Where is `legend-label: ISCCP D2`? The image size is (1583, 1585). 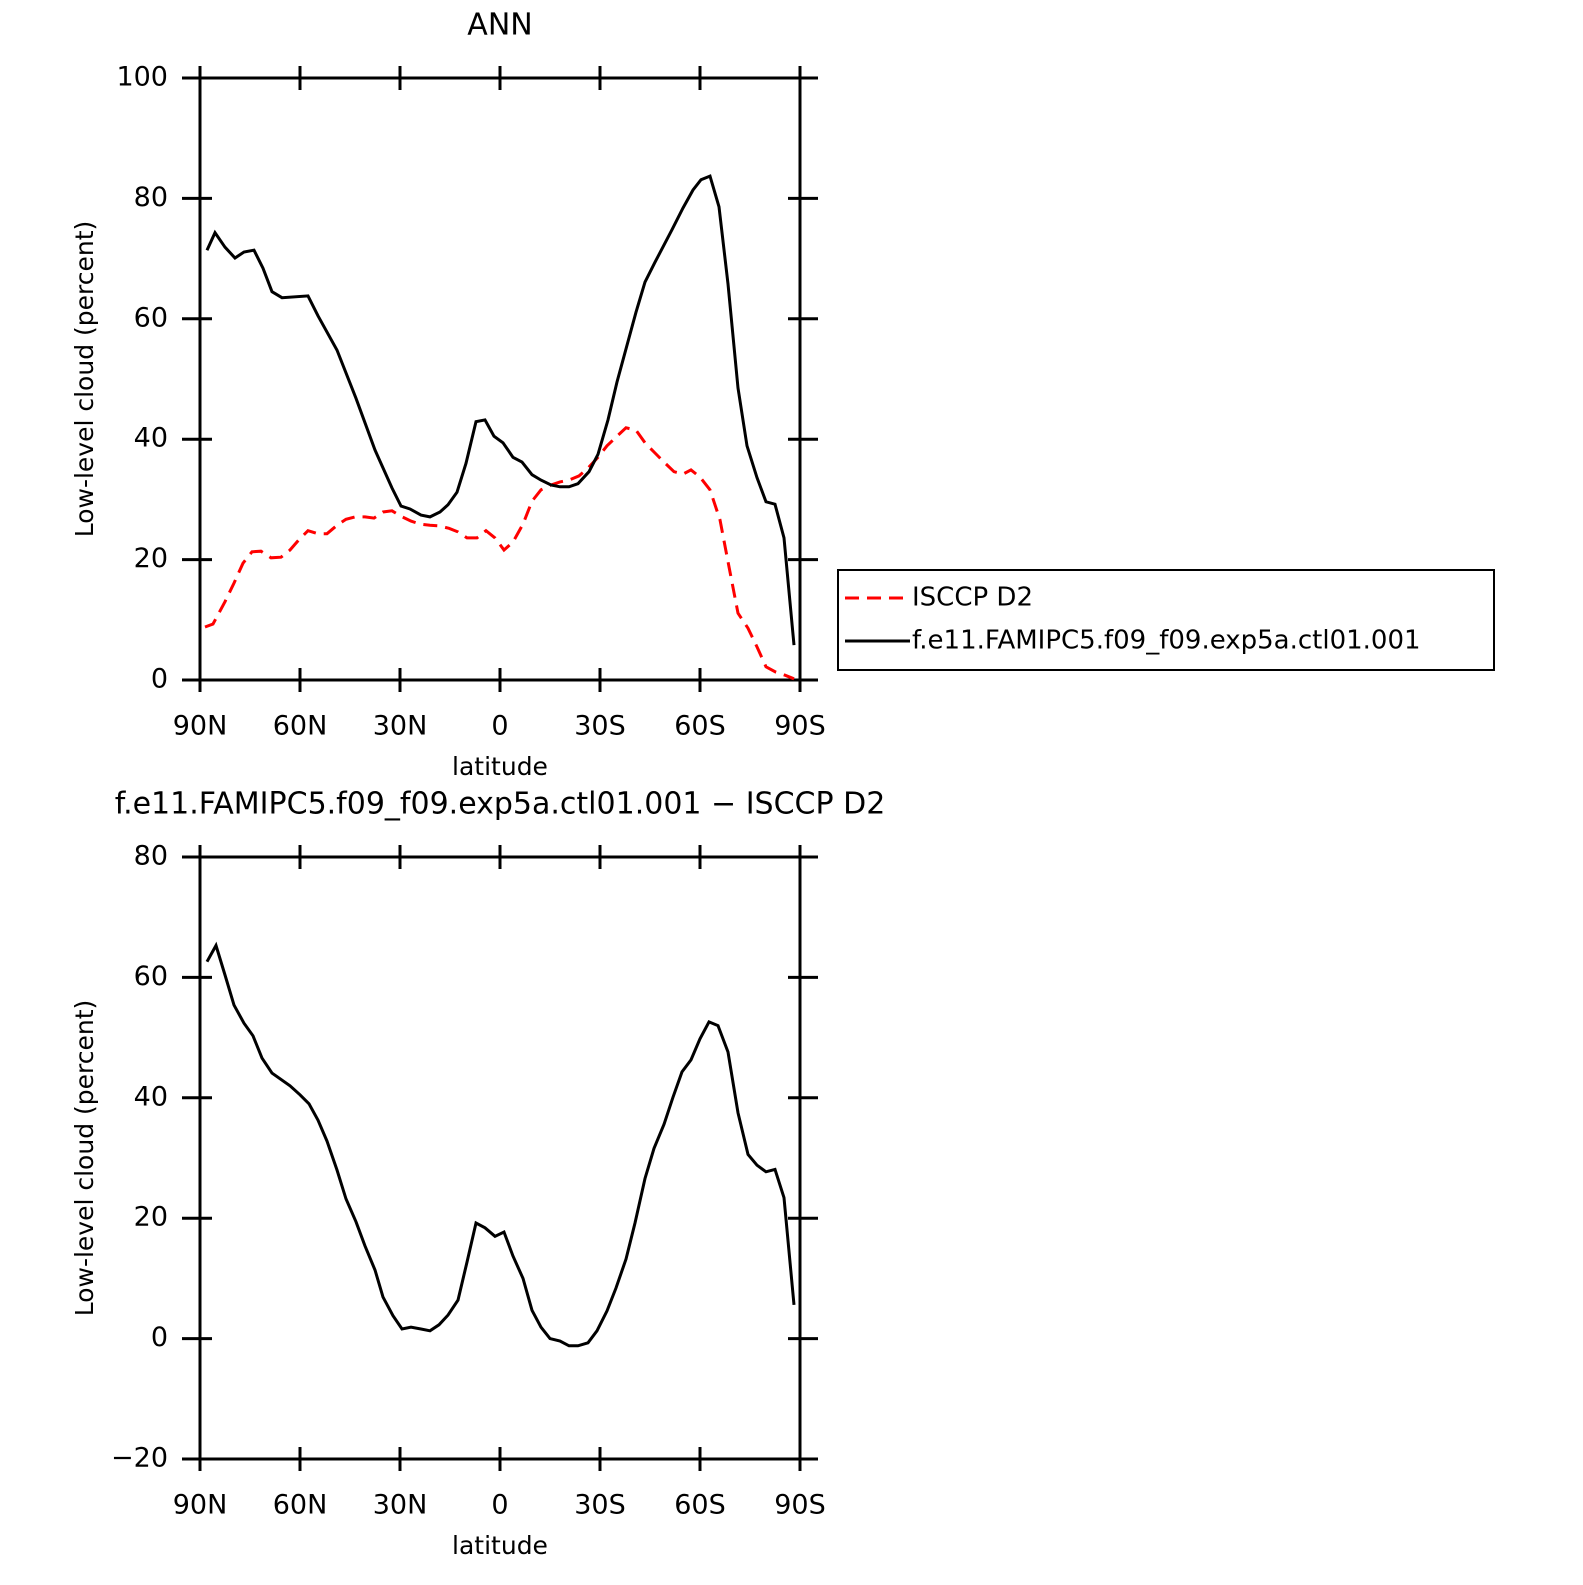 legend-label: ISCCP D2 is located at coordinates (972, 598).